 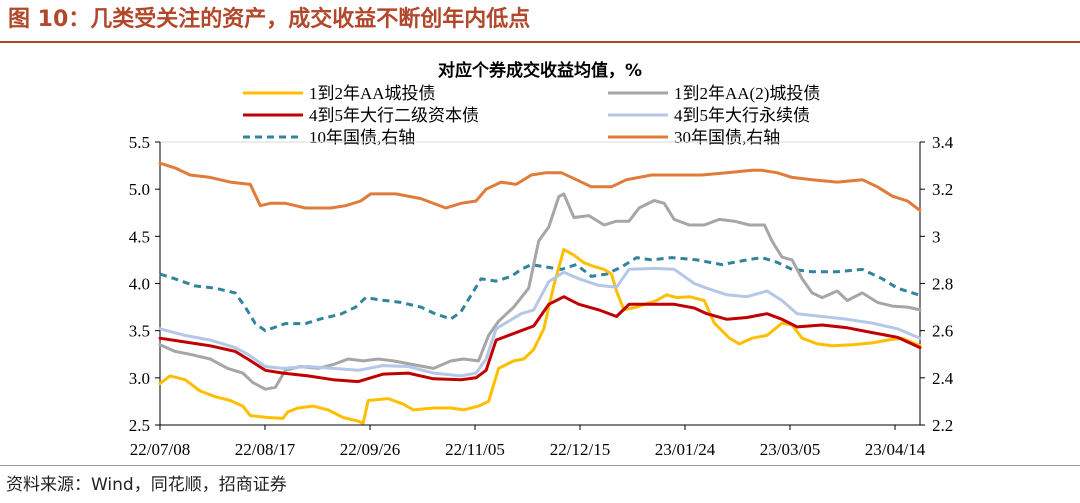 I want to click on legend-item: 4到5年大行二级资本债, so click(x=361, y=115).